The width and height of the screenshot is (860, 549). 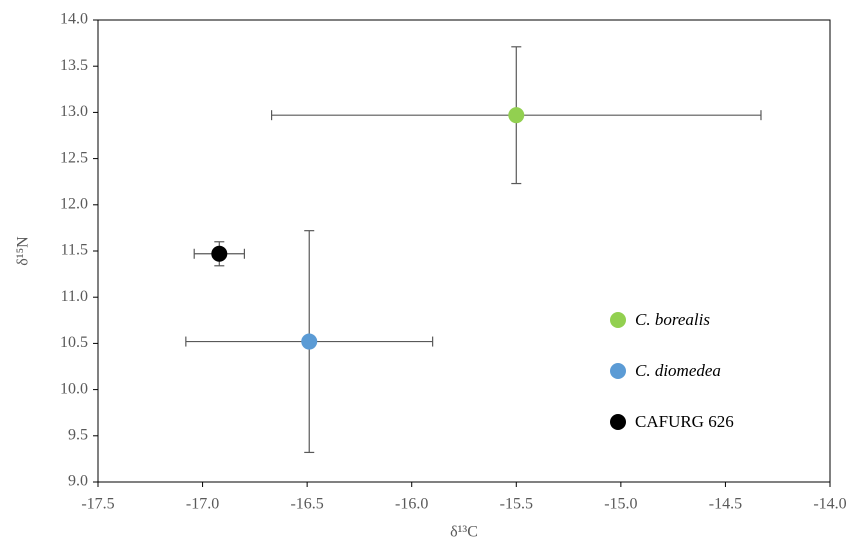 I want to click on x-tick-label: -15.5, so click(x=516, y=504).